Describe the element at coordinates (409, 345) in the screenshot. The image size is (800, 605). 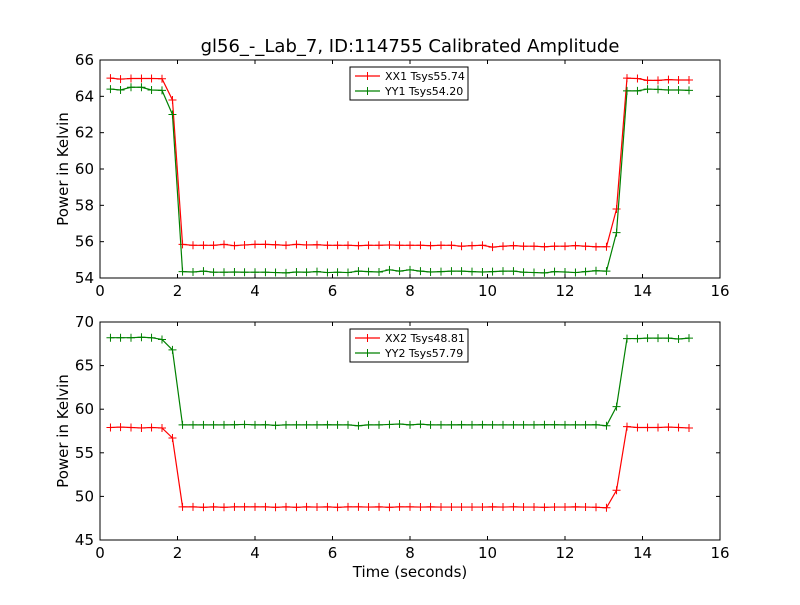
I see `legend-box` at that location.